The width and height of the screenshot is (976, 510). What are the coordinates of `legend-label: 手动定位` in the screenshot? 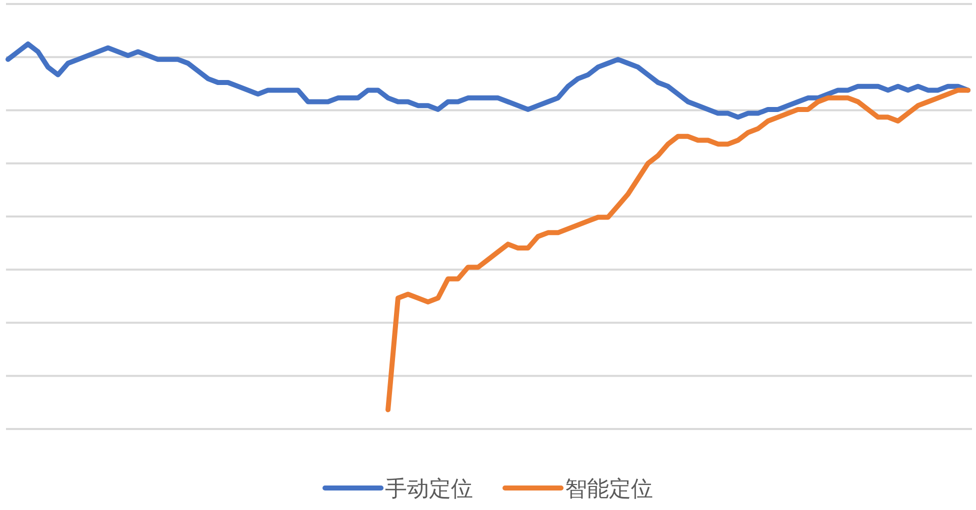 It's located at (429, 489).